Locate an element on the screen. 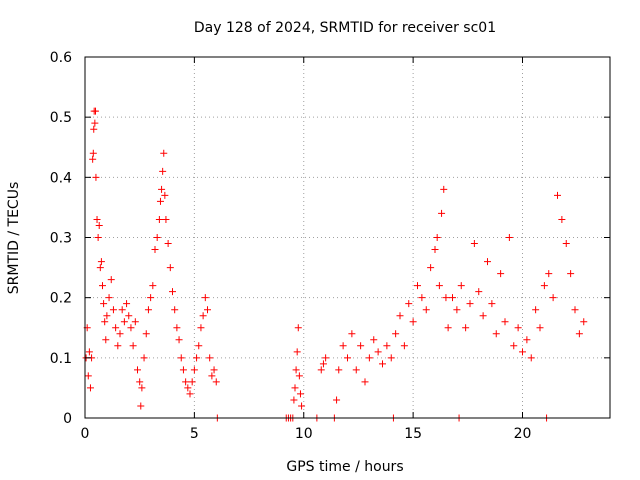 This screenshot has height=480, width=640. x-tick-label: 15 is located at coordinates (413, 434).